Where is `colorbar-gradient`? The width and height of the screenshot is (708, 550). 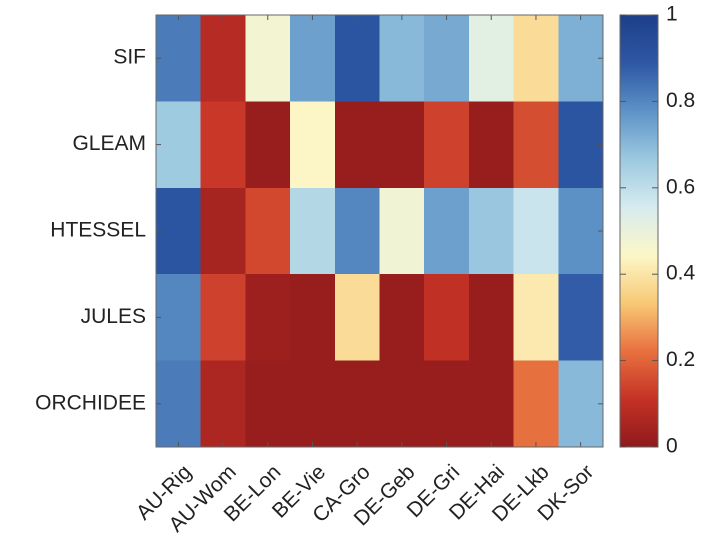 colorbar-gradient is located at coordinates (639, 231).